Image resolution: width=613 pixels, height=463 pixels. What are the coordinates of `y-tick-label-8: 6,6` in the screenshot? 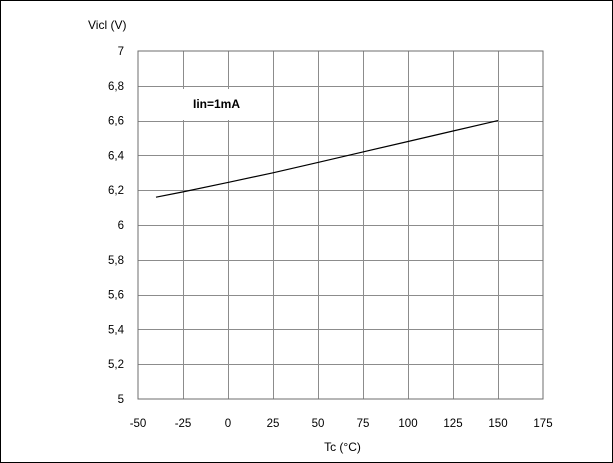 It's located at (116, 122).